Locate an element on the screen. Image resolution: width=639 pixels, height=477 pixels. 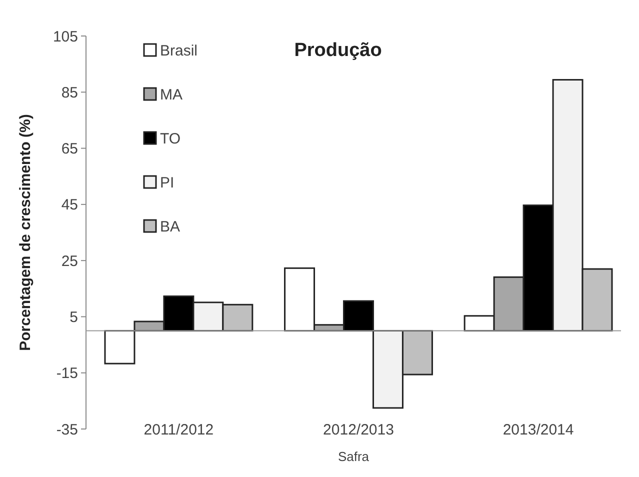
y-tick-label: 45 is located at coordinates (69, 205).